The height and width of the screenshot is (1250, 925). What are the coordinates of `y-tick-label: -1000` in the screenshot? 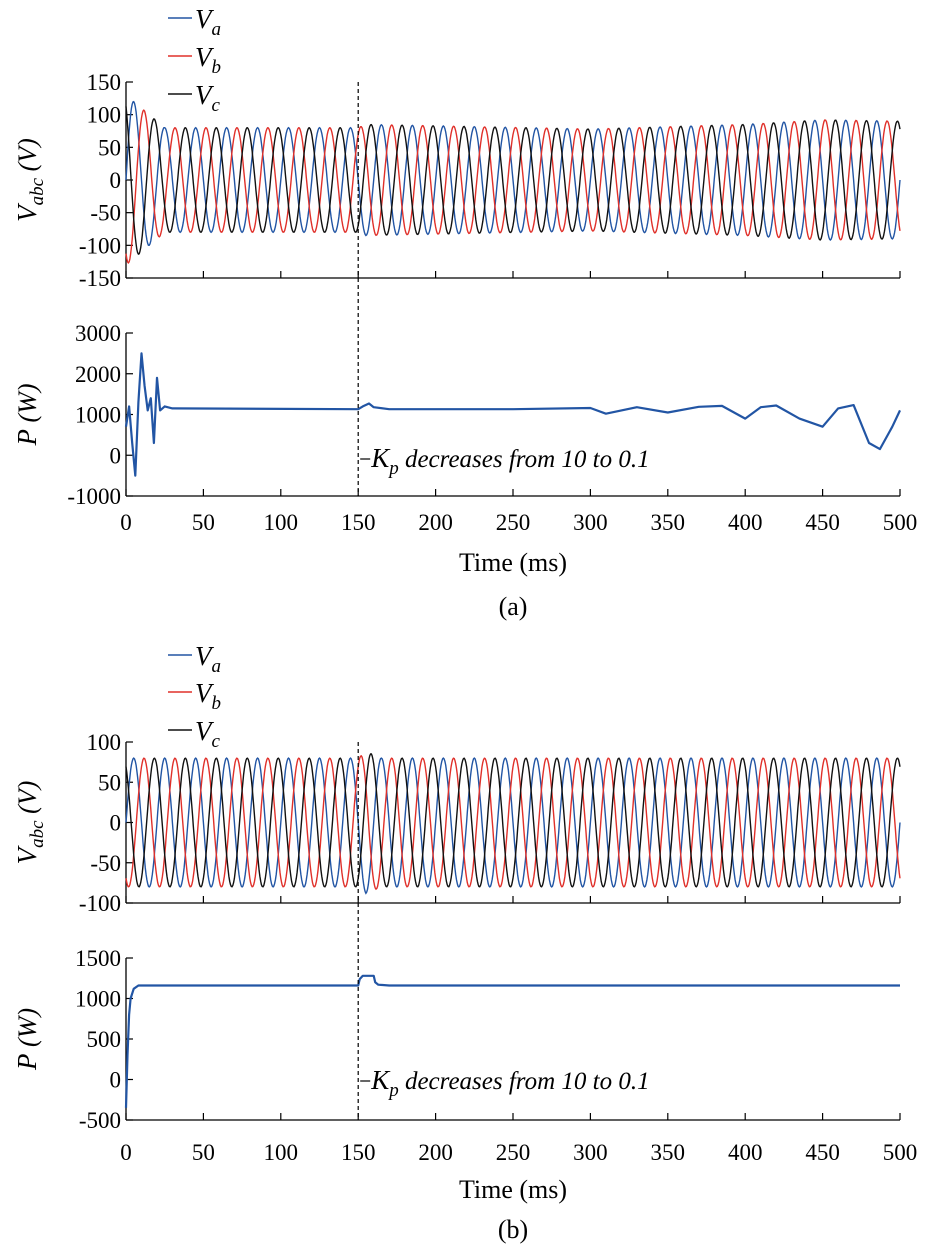 It's located at (94, 496).